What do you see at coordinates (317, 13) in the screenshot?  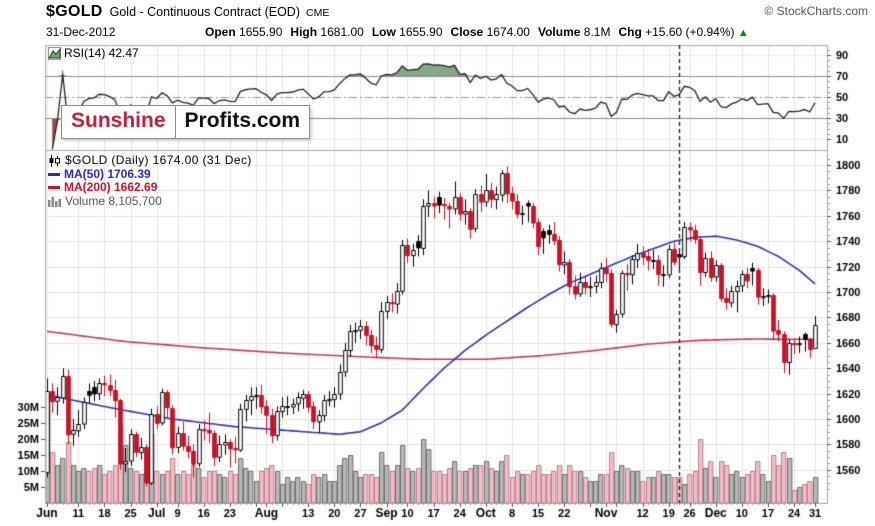 I see `exchange-label: CME` at bounding box center [317, 13].